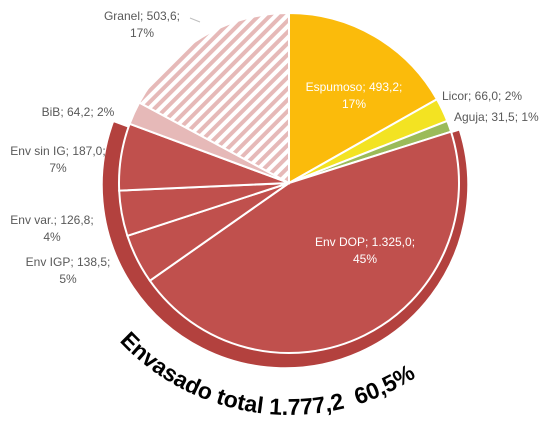 Image resolution: width=542 pixels, height=433 pixels. What do you see at coordinates (58, 168) in the screenshot?
I see `data-label: 7%` at bounding box center [58, 168].